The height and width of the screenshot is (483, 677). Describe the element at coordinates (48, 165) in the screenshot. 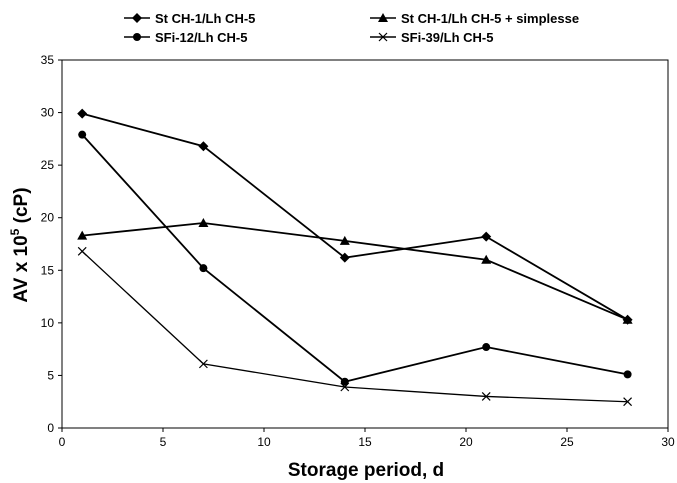

I see `y-tick-label: 25` at that location.